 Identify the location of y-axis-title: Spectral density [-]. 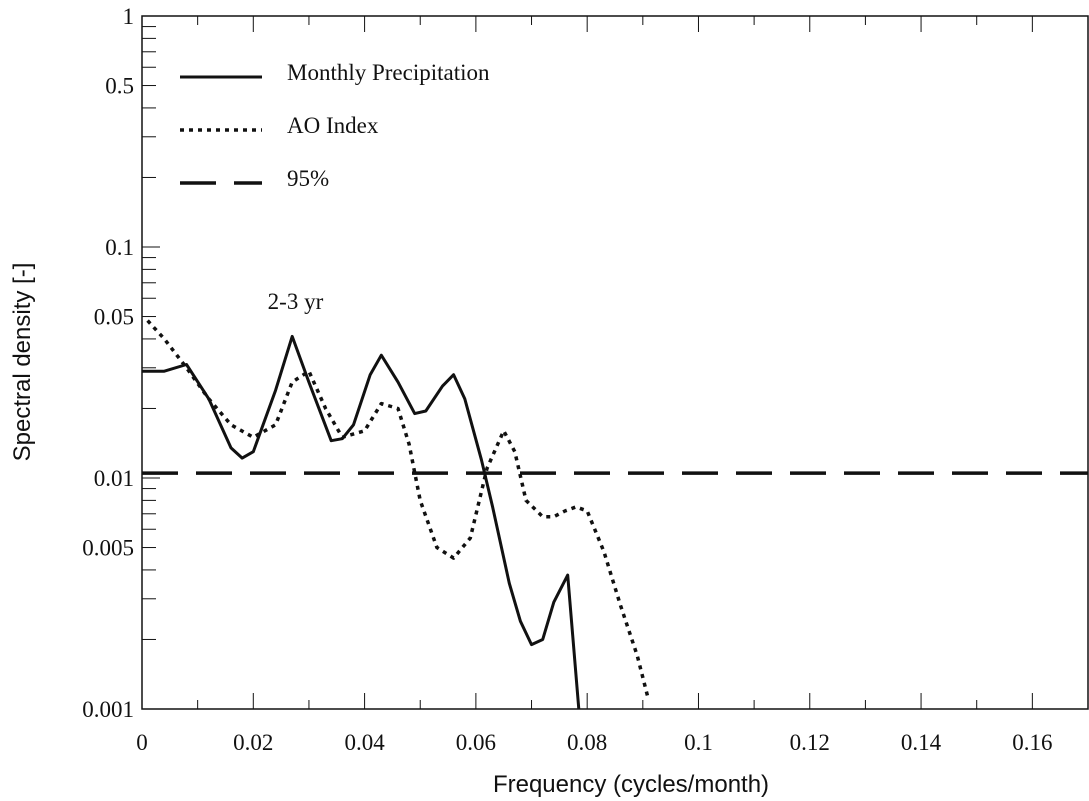
(22, 362).